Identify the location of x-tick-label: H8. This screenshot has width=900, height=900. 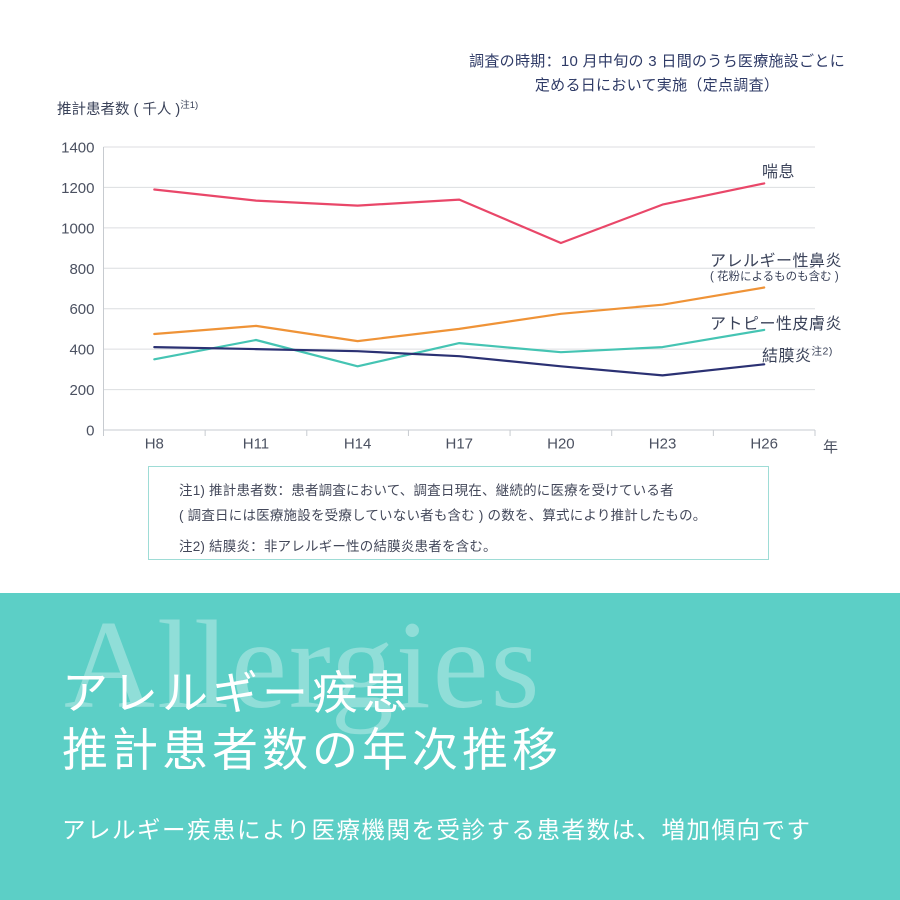
(154, 444).